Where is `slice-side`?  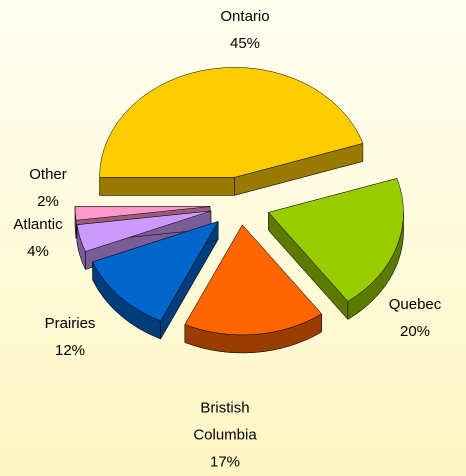
slice-side is located at coordinates (167, 186).